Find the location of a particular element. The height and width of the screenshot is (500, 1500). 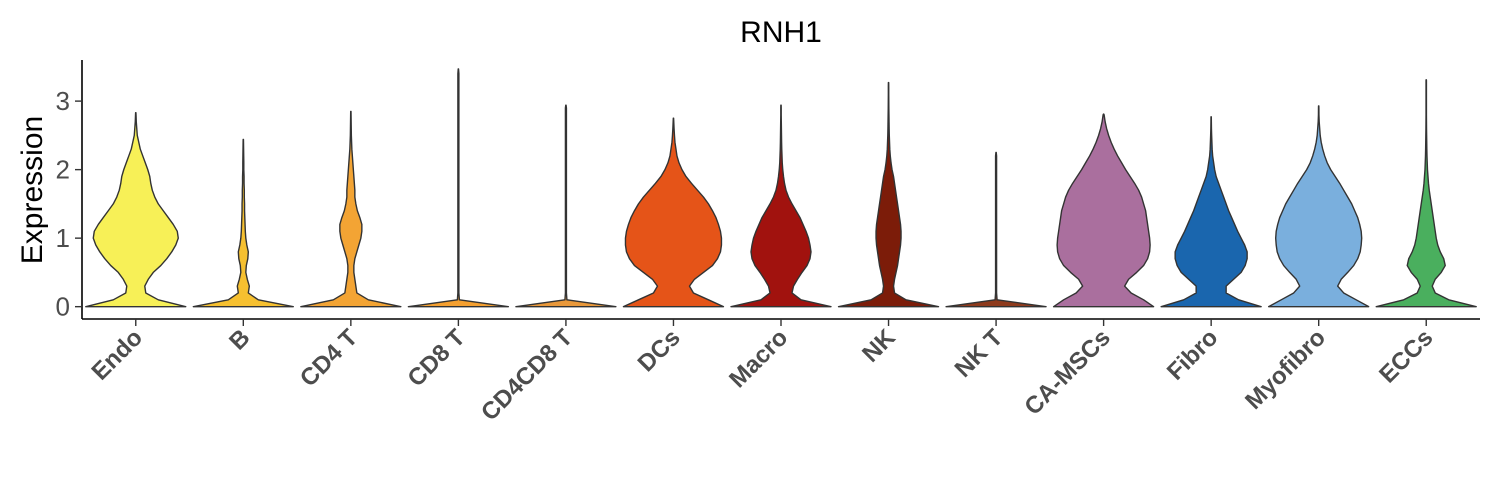

chart-title: RNH1 is located at coordinates (781, 32).